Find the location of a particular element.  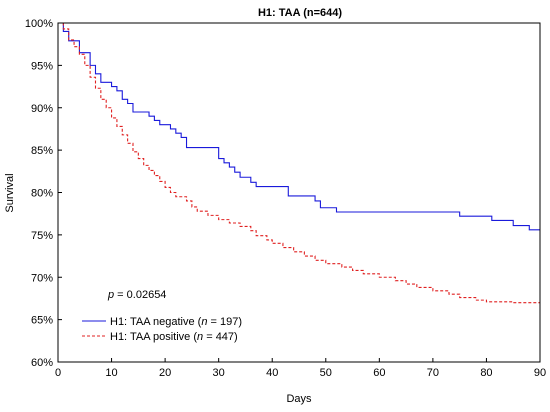

x-tick-label: 10 is located at coordinates (111, 373).